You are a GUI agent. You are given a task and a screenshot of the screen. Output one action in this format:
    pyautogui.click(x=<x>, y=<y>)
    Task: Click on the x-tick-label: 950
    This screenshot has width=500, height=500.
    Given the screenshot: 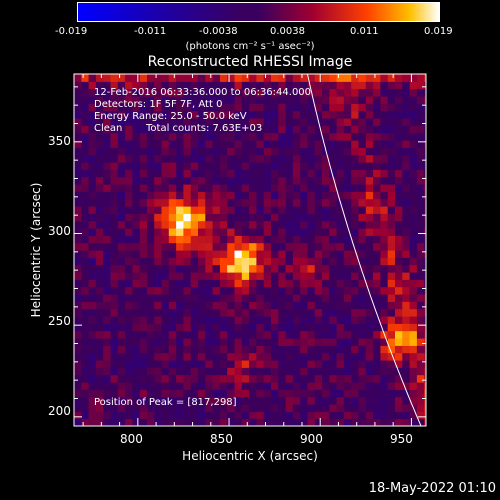 What is the action you would take?
    pyautogui.click(x=401, y=439)
    